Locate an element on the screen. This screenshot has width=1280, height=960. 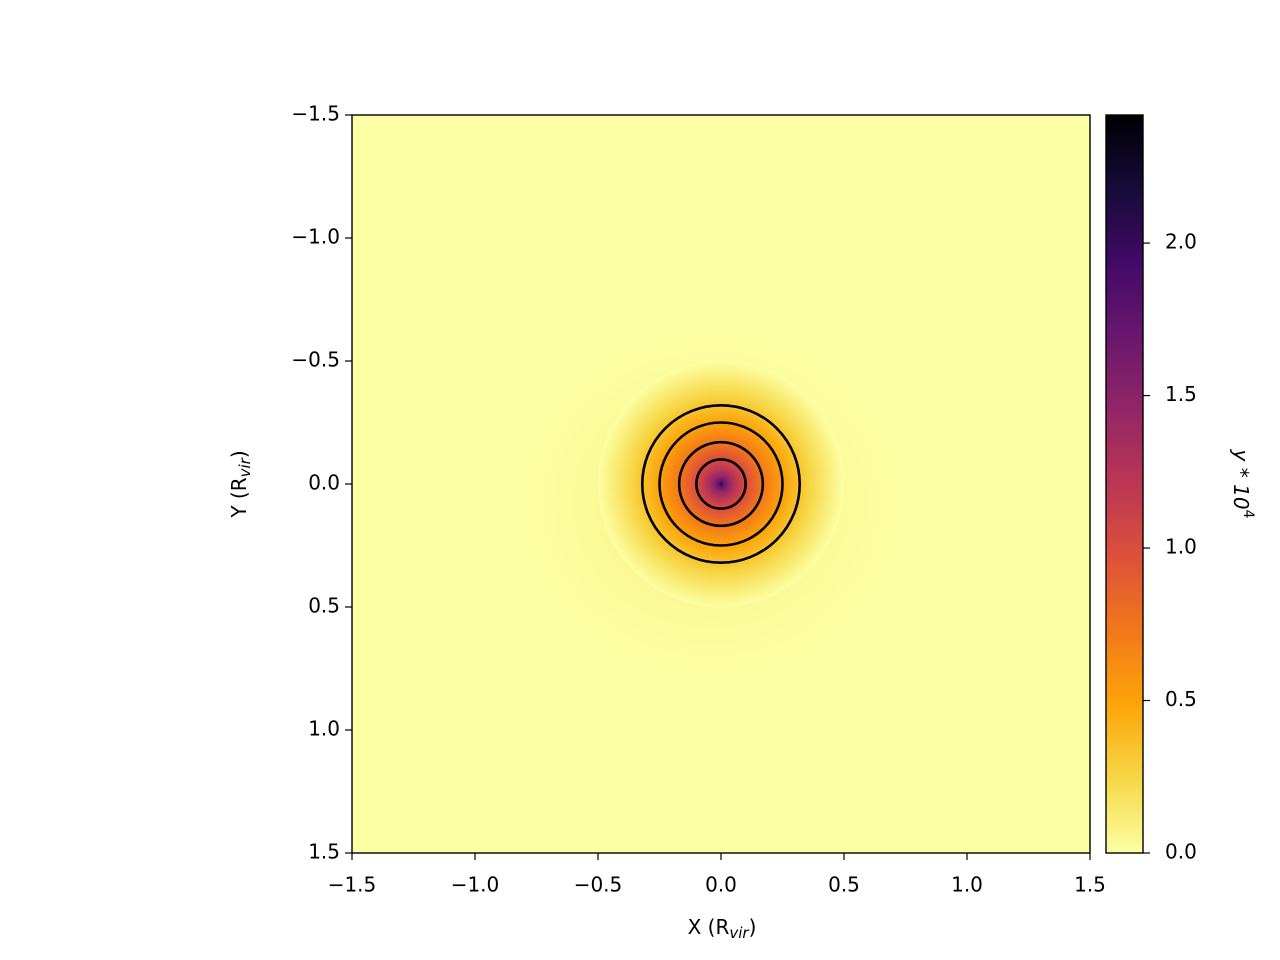
x-tick-label: 0.5 is located at coordinates (844, 885).